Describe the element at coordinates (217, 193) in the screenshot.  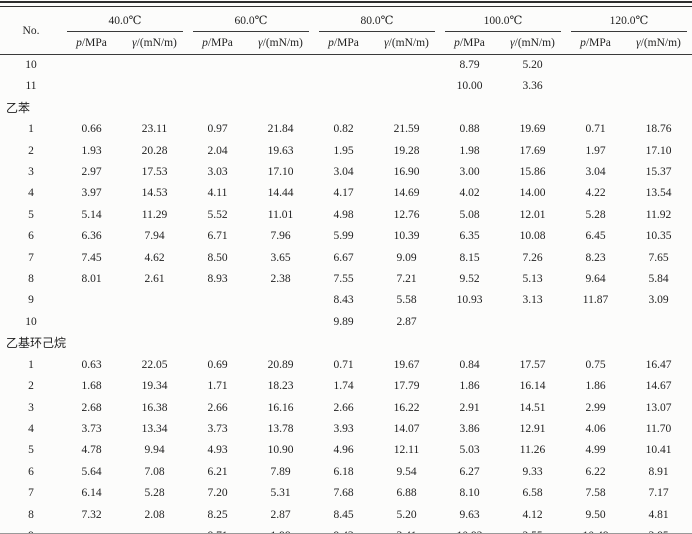
I see `value-cell: 4.11` at that location.